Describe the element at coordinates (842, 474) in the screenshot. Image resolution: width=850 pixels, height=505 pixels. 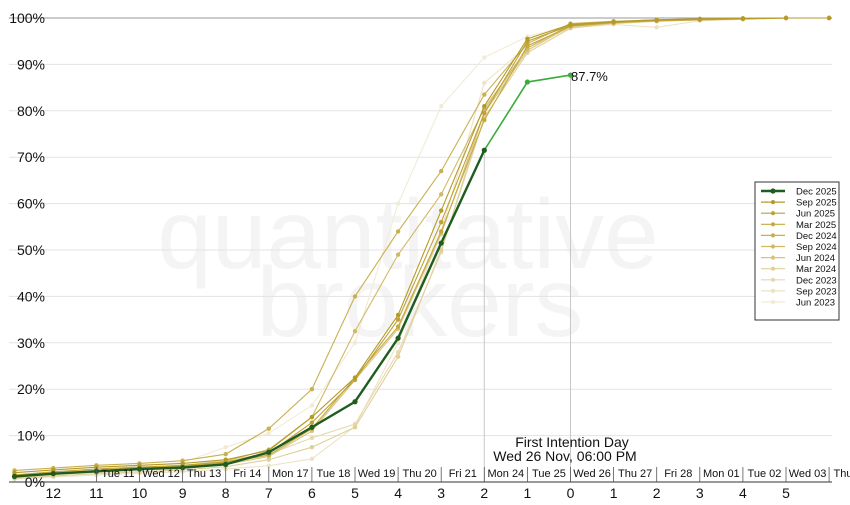
I see `date-label: Thu 04` at that location.